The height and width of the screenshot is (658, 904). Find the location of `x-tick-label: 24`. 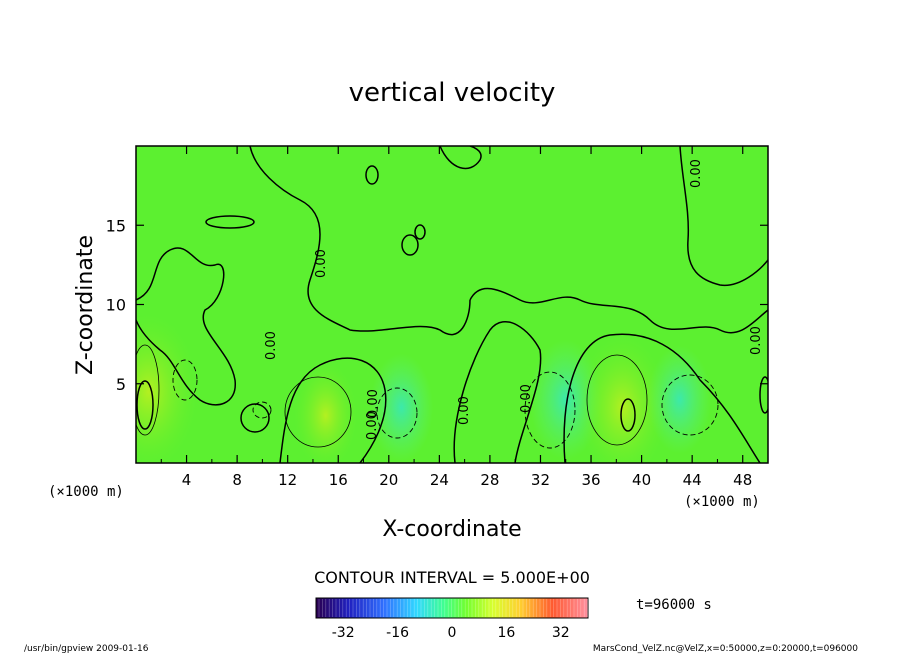

x-tick-label: 24 is located at coordinates (439, 480).